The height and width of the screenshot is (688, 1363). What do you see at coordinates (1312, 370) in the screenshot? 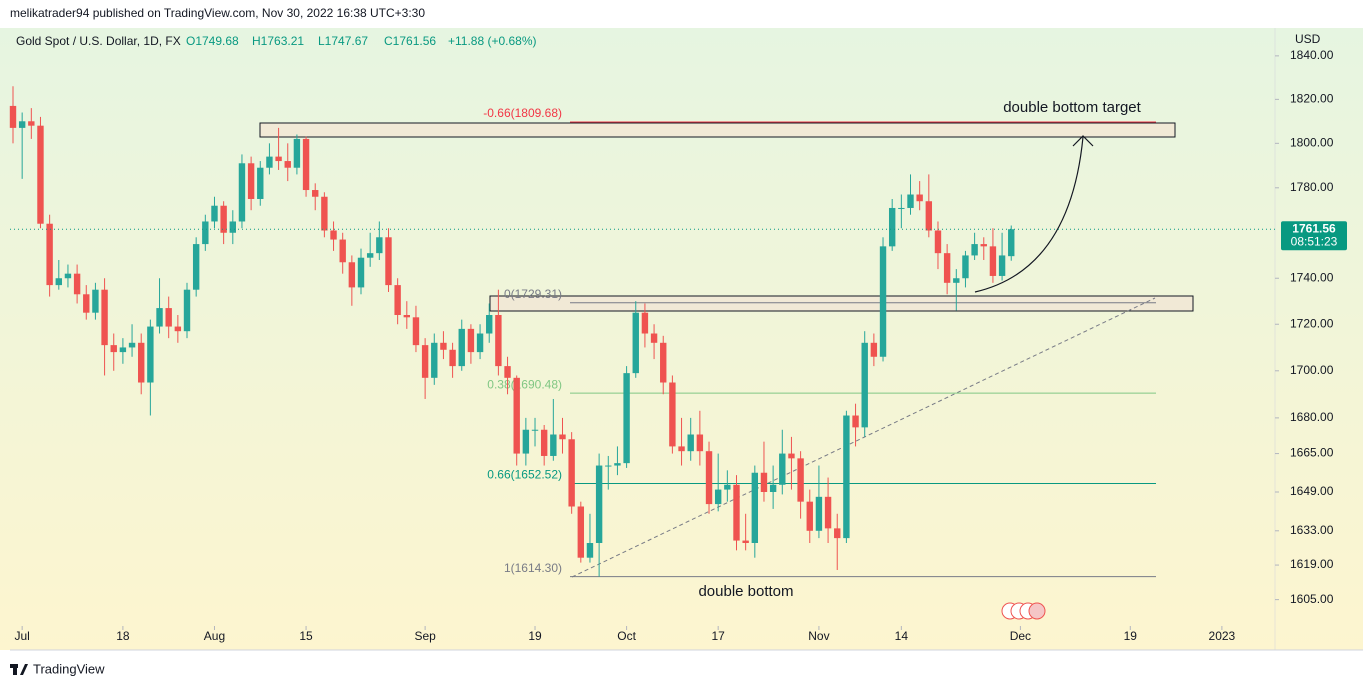
I see `y-tick-label: 1700.00` at bounding box center [1312, 370].